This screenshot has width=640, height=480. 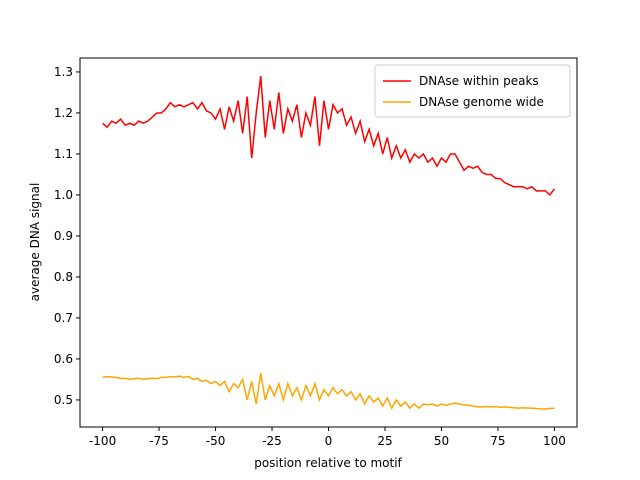 I want to click on y-tick-label: 1.2, so click(x=63, y=113).